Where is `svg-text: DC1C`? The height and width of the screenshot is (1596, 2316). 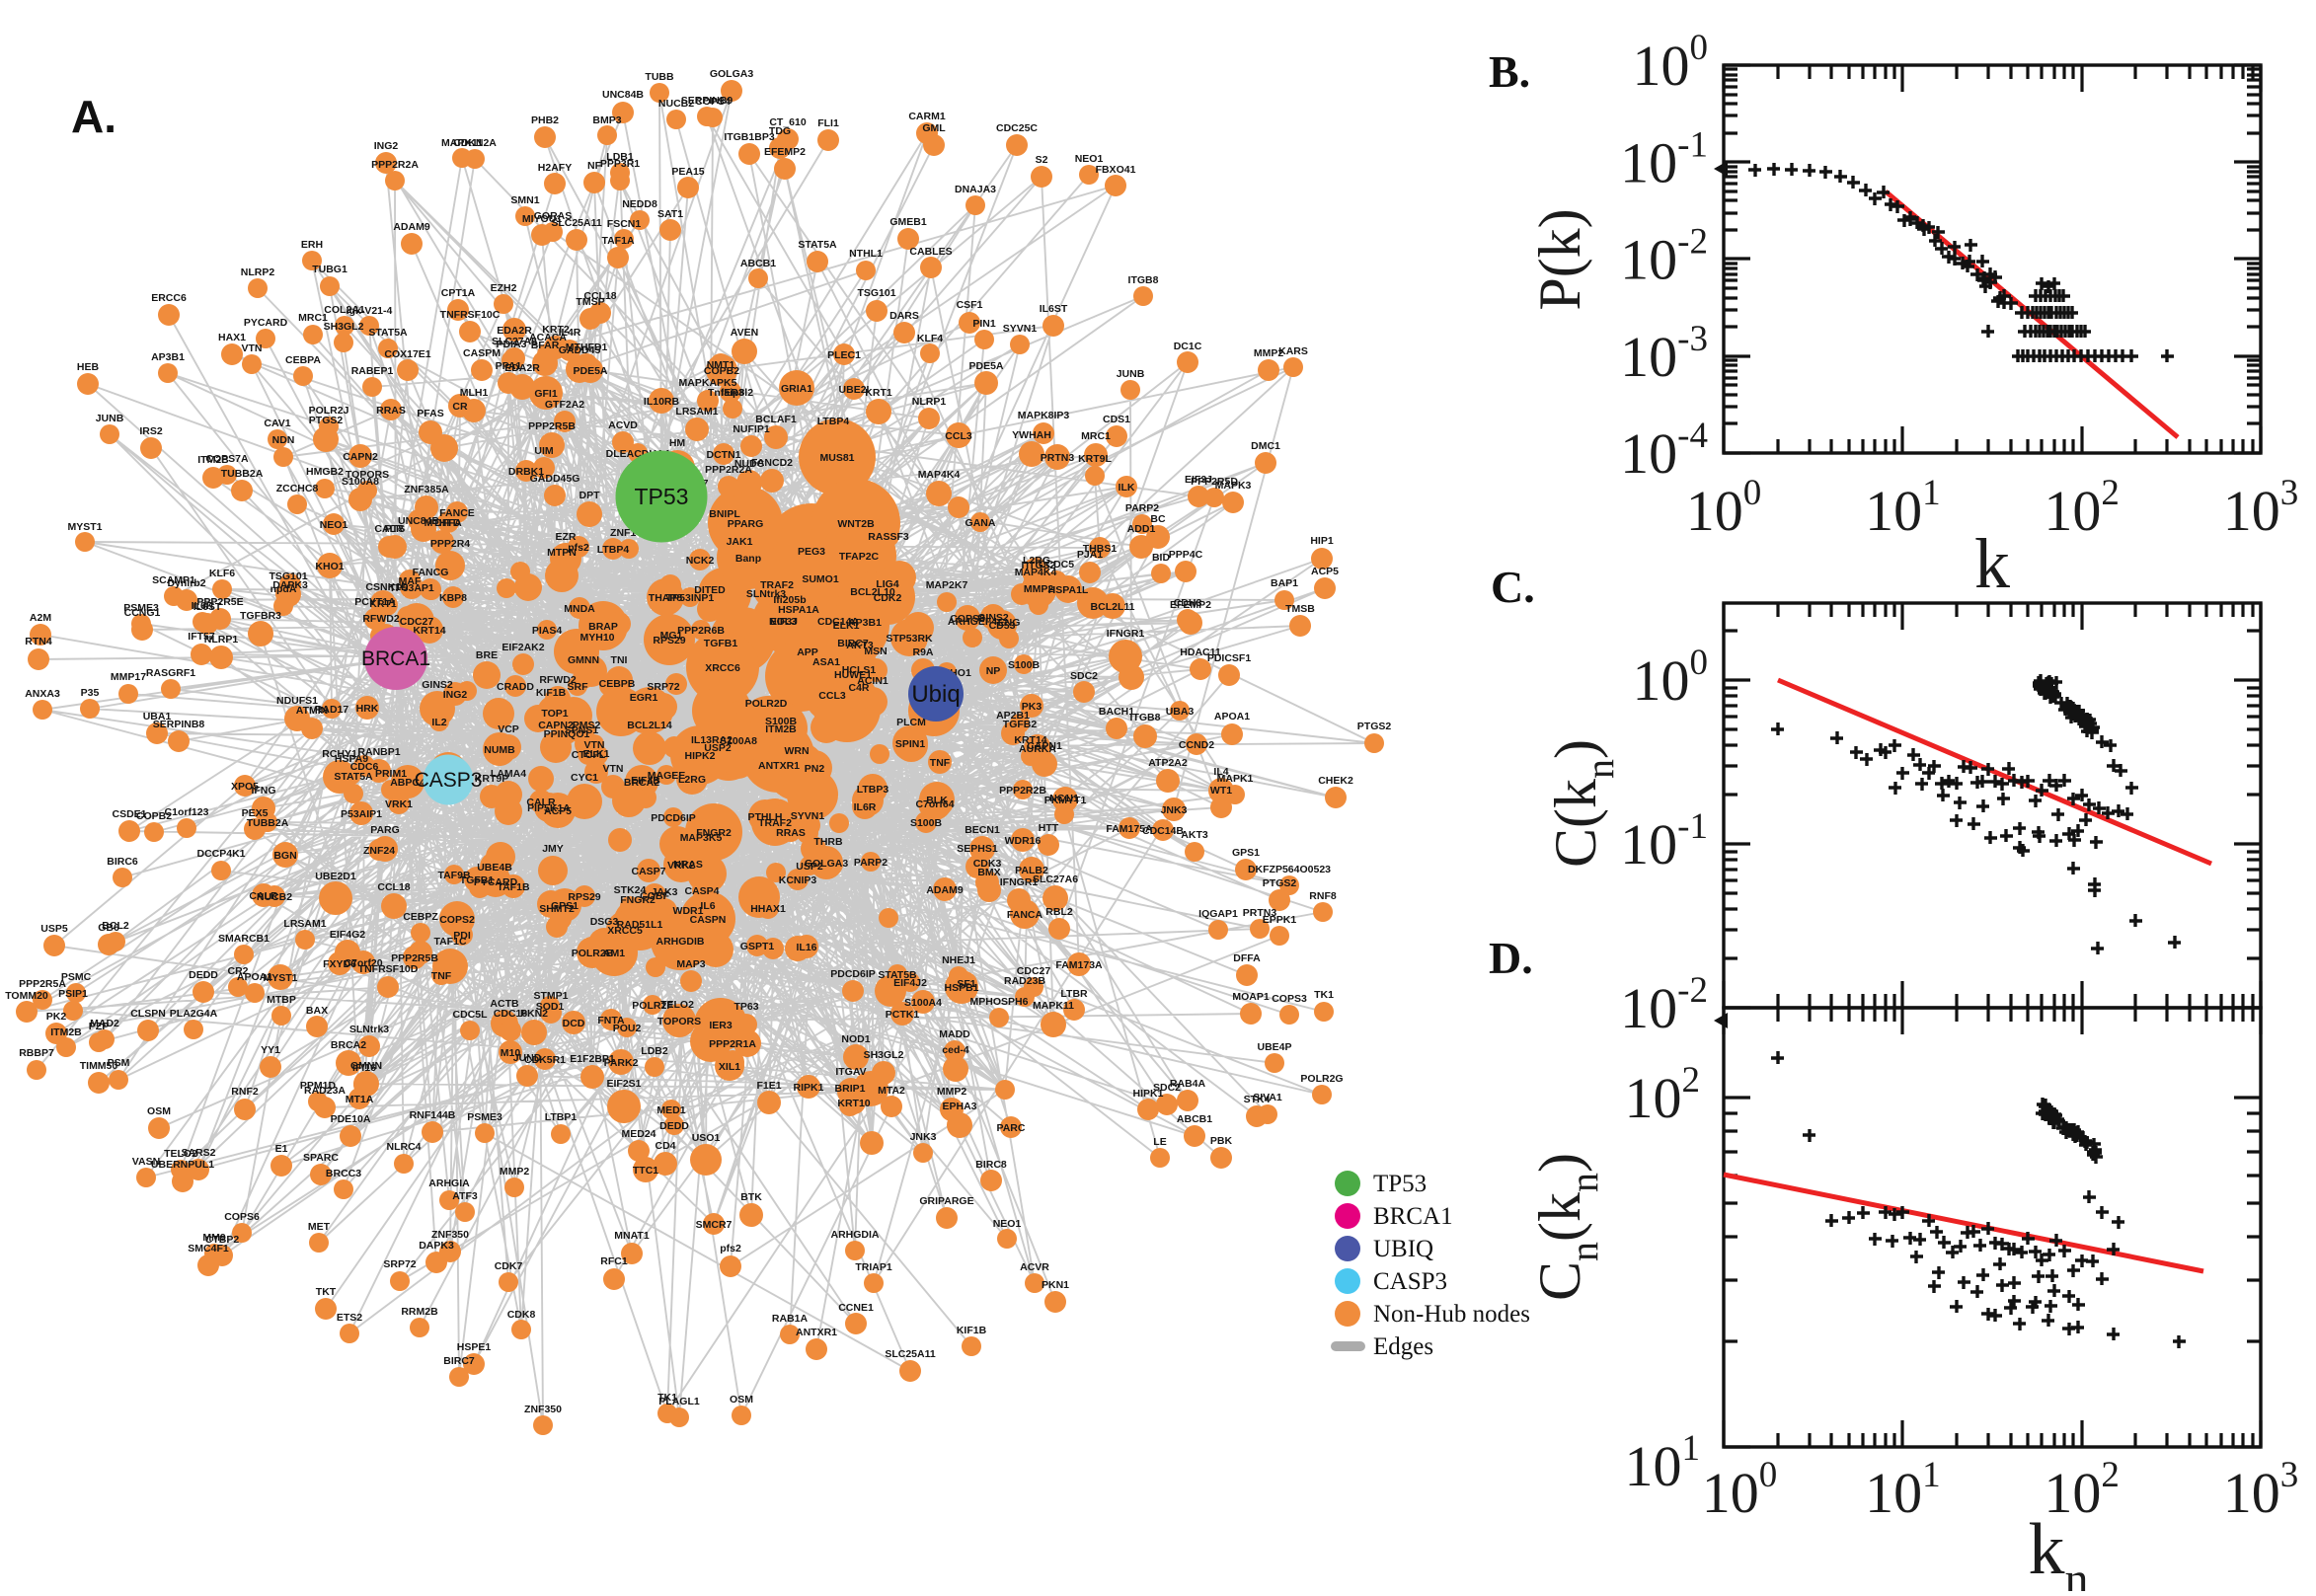
svg-text: DC1C is located at coordinates (1188, 346).